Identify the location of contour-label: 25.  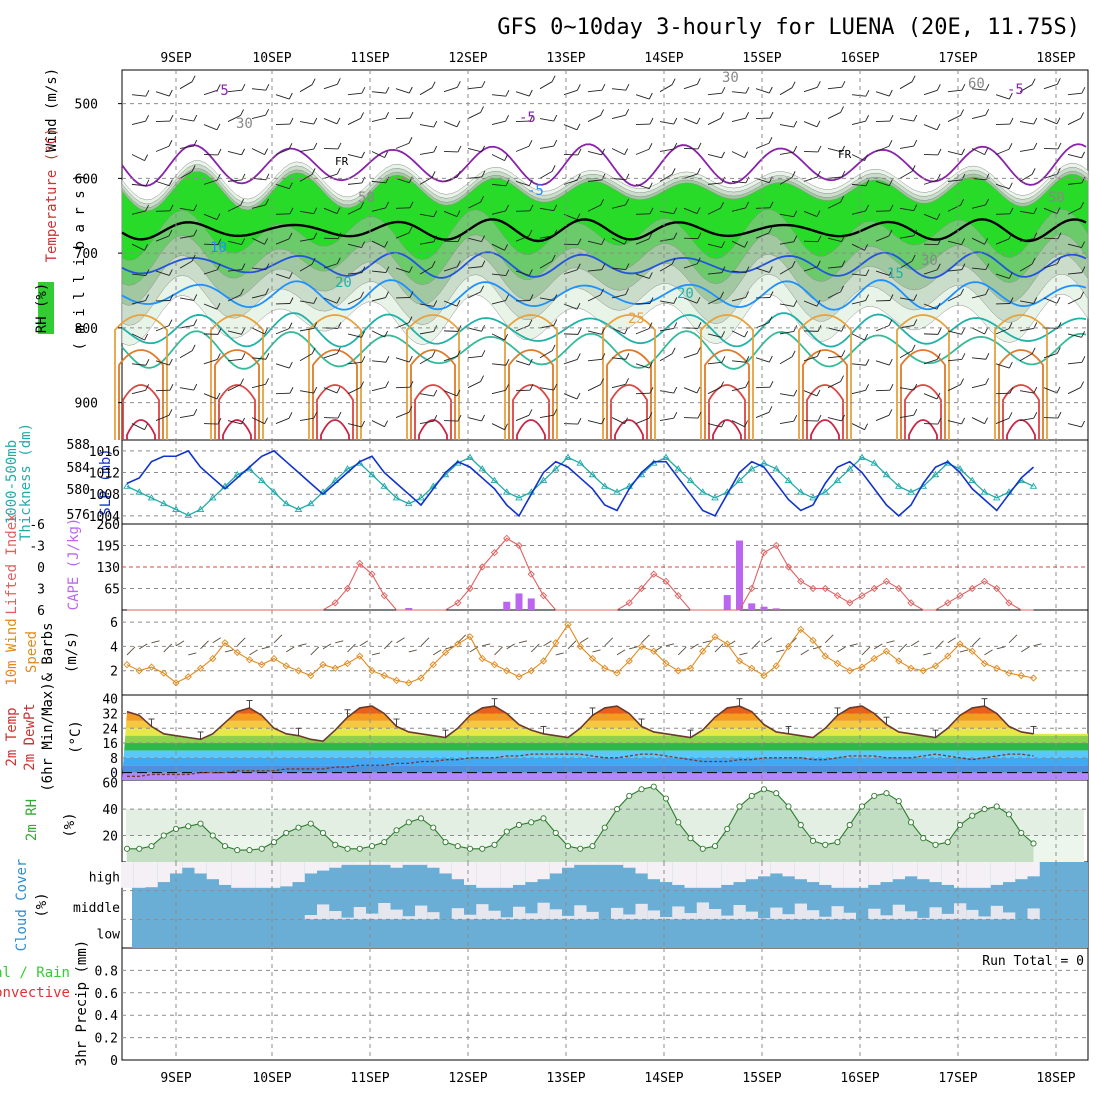
(636, 319).